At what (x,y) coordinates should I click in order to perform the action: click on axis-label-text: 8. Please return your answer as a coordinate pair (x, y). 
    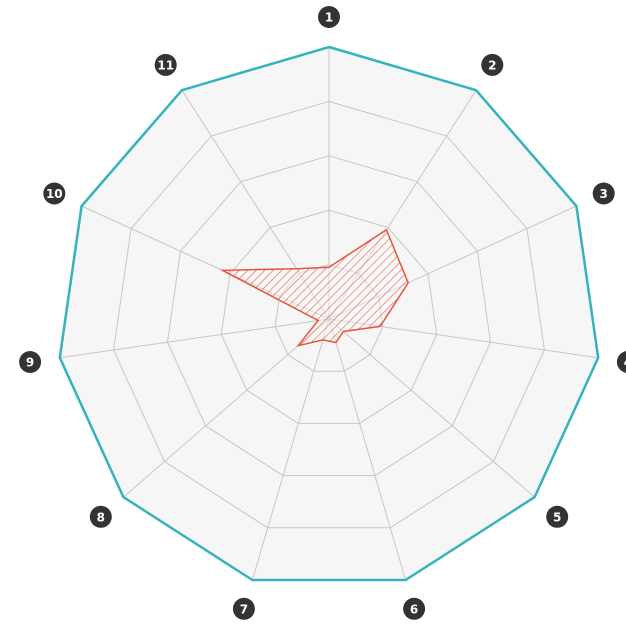
    Looking at the image, I should click on (101, 517).